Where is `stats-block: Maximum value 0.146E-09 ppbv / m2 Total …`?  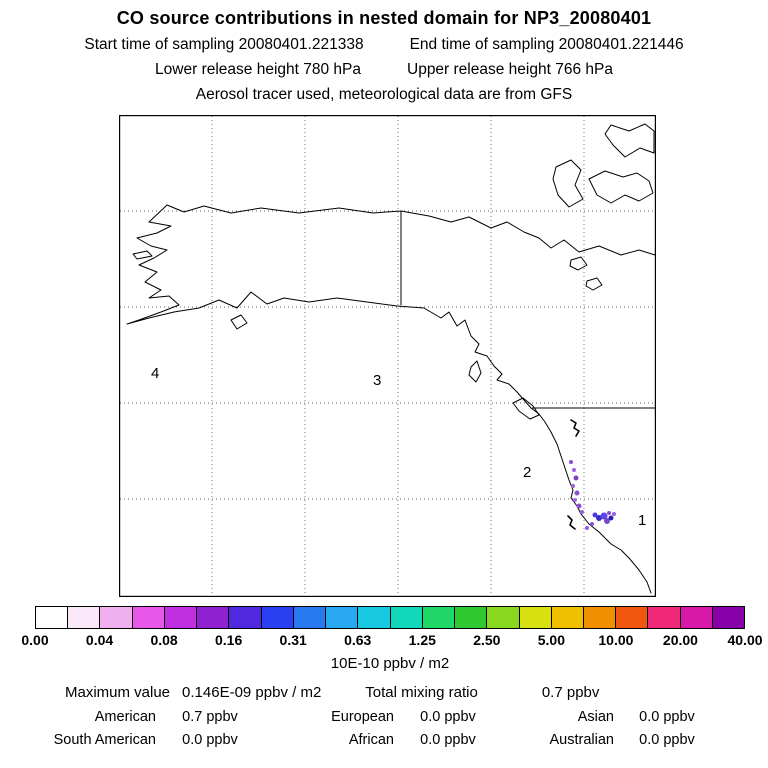 stats-block: Maximum value 0.146E-09 ppbv / m2 Total … is located at coordinates (384, 716).